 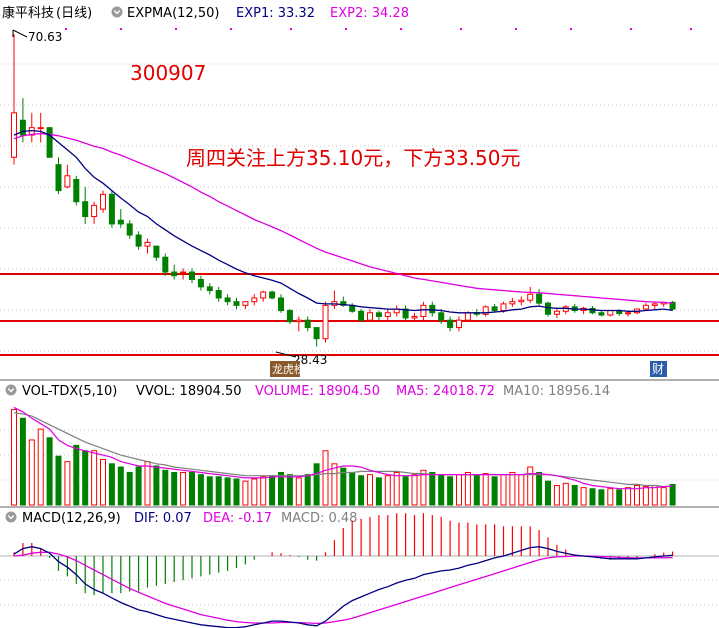 I want to click on macd-toggle-icon, so click(x=11, y=517).